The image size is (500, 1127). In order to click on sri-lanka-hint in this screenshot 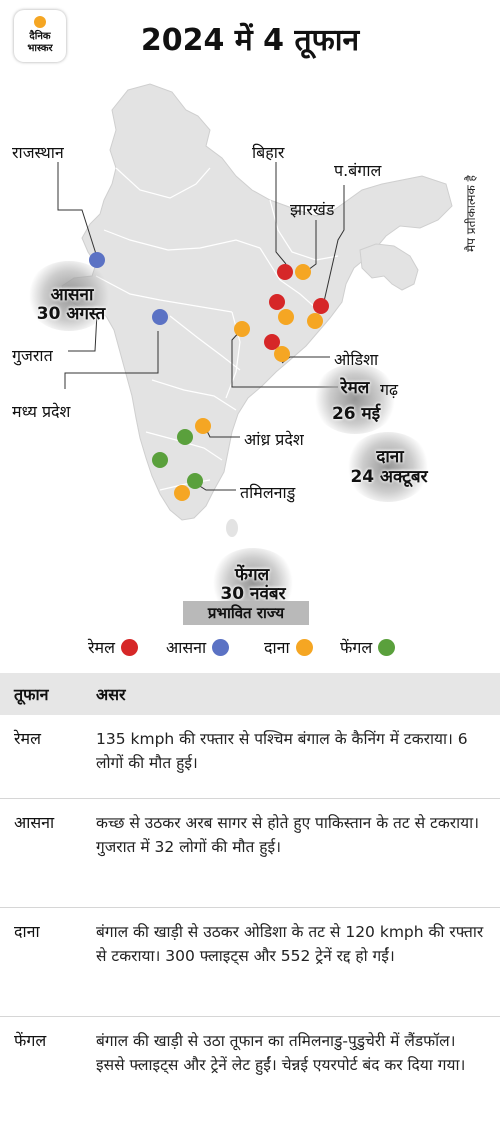, I will do `click(232, 528)`.